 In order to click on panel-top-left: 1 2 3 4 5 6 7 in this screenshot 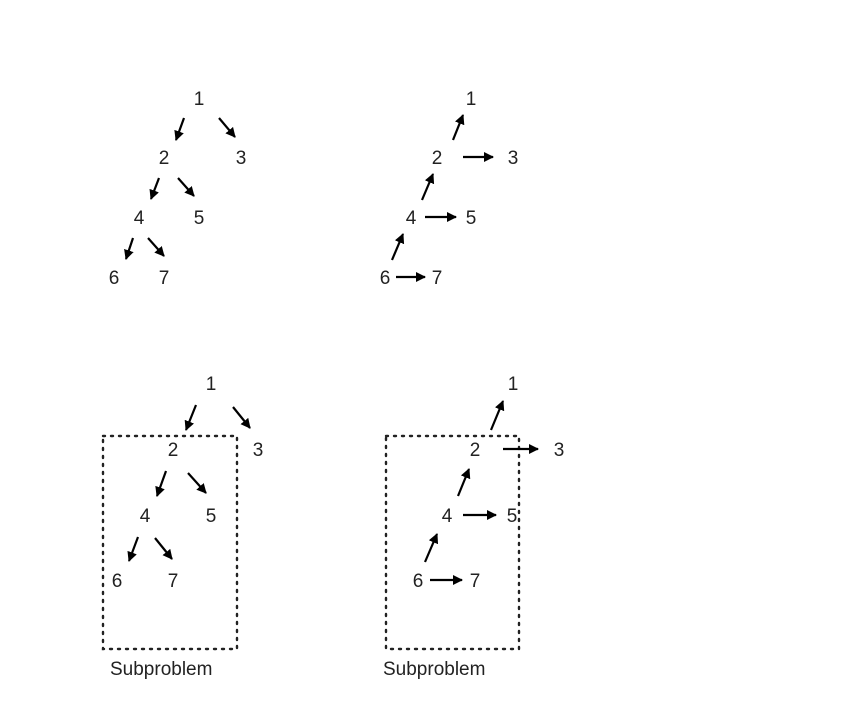, I will do `click(178, 189)`.